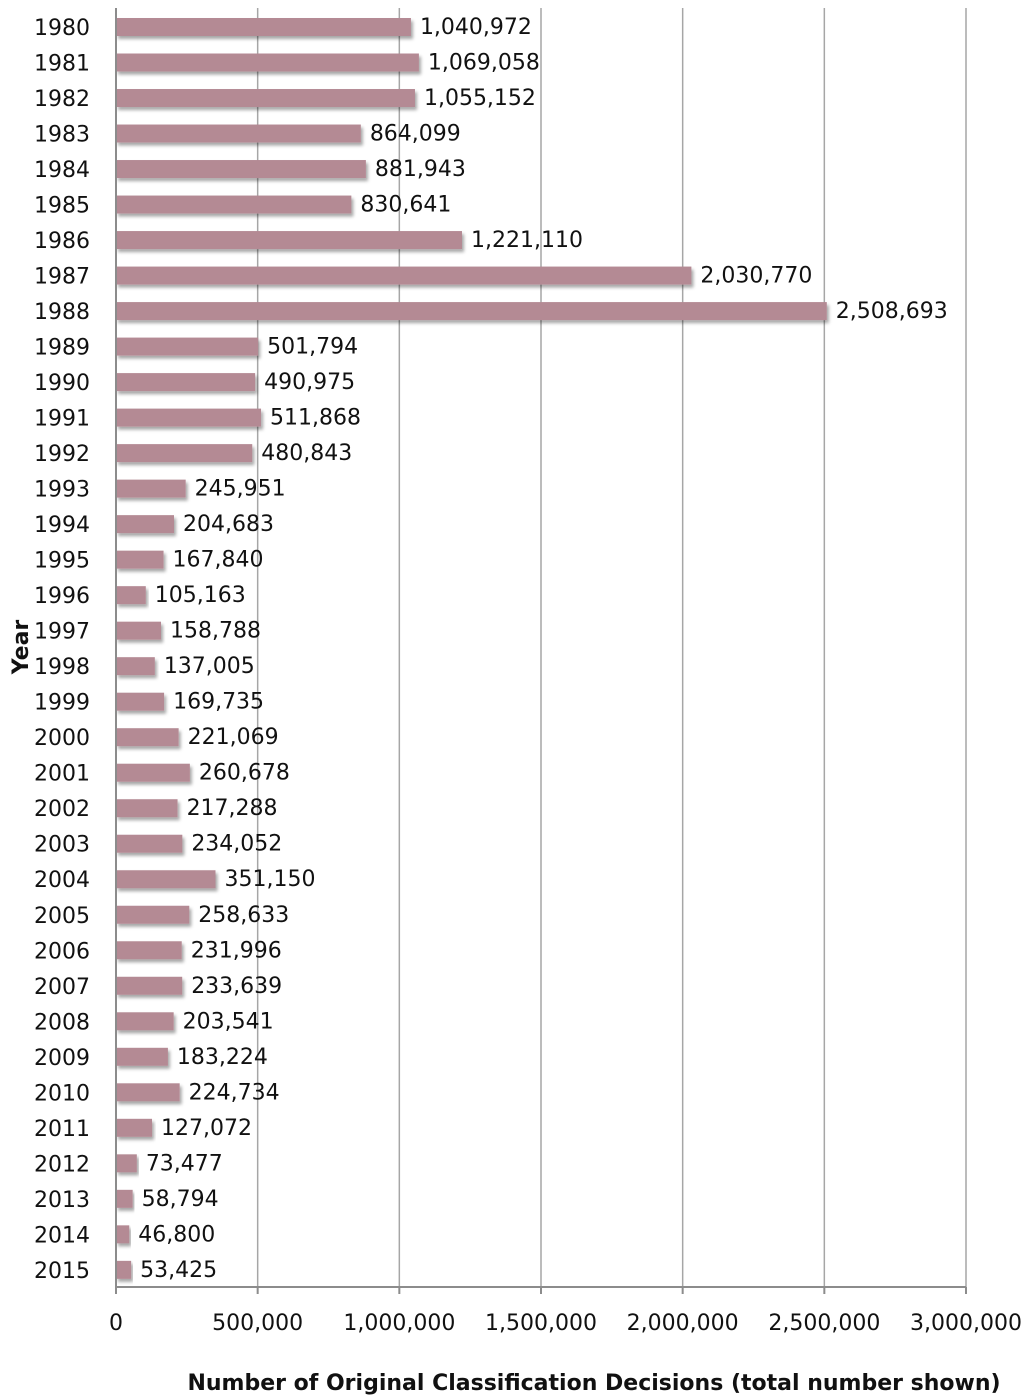  What do you see at coordinates (200, 595) in the screenshot?
I see `value-label: 105,163` at bounding box center [200, 595].